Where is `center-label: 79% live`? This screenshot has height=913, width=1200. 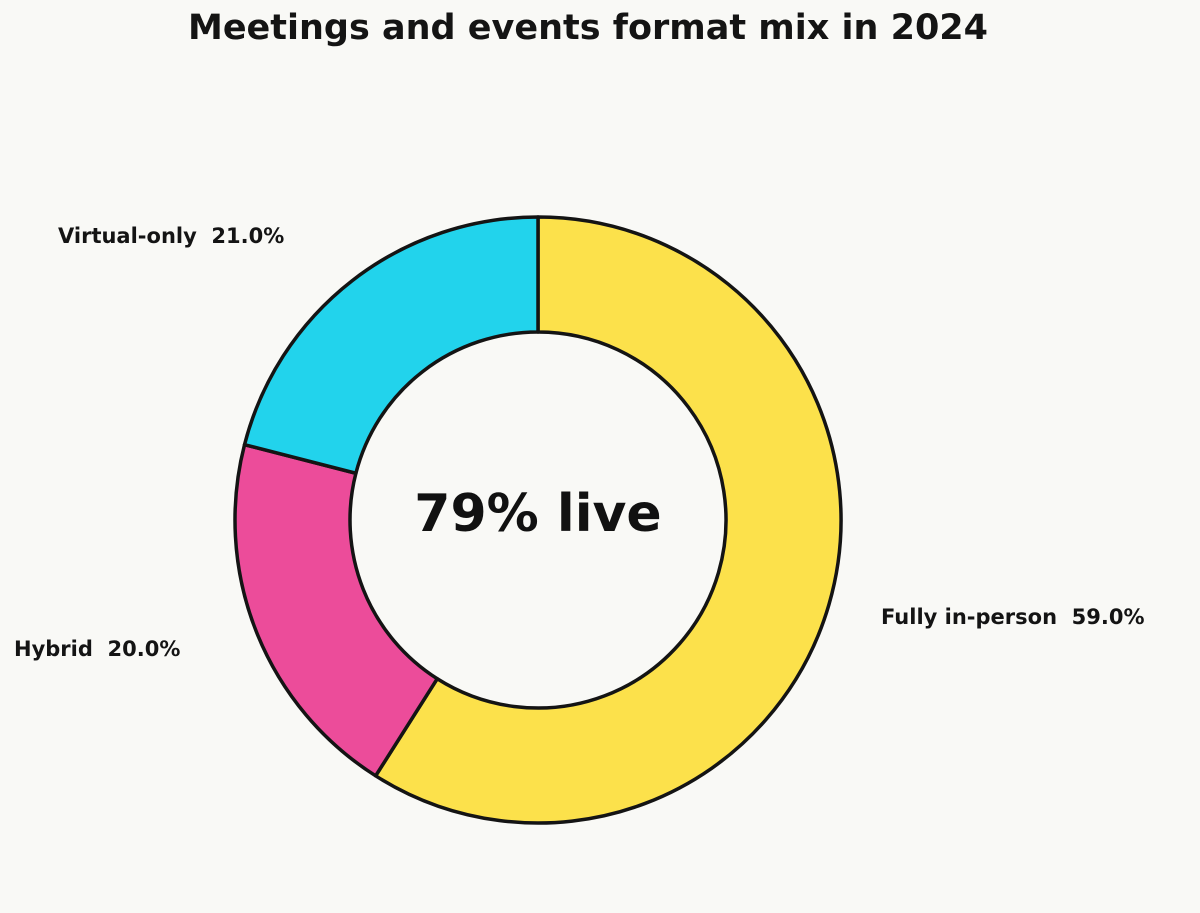
center-label: 79% live is located at coordinates (538, 514).